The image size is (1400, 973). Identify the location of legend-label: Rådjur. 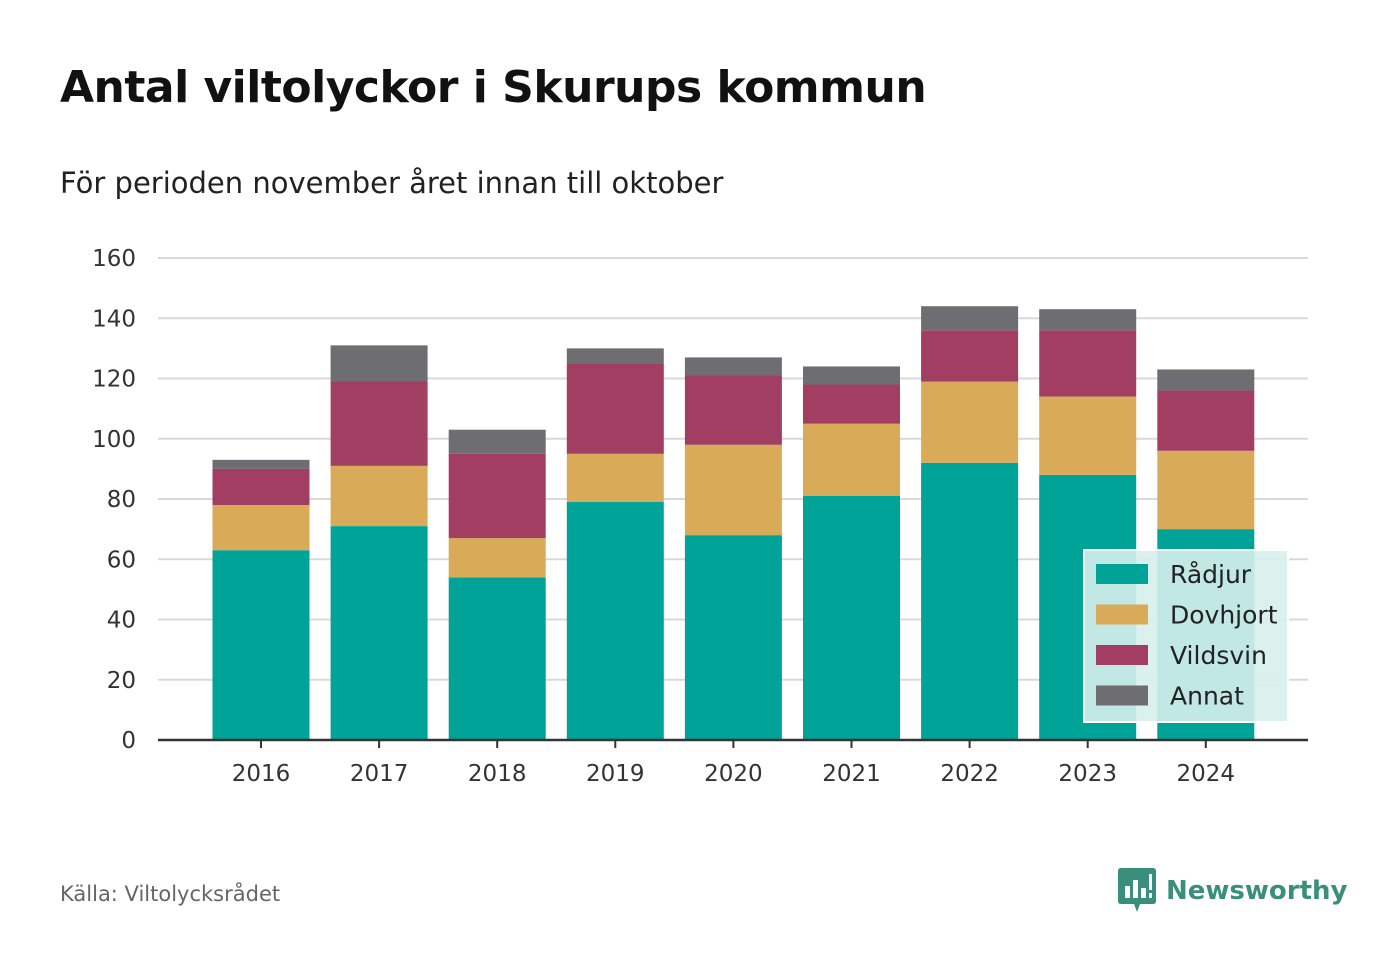
(1211, 574).